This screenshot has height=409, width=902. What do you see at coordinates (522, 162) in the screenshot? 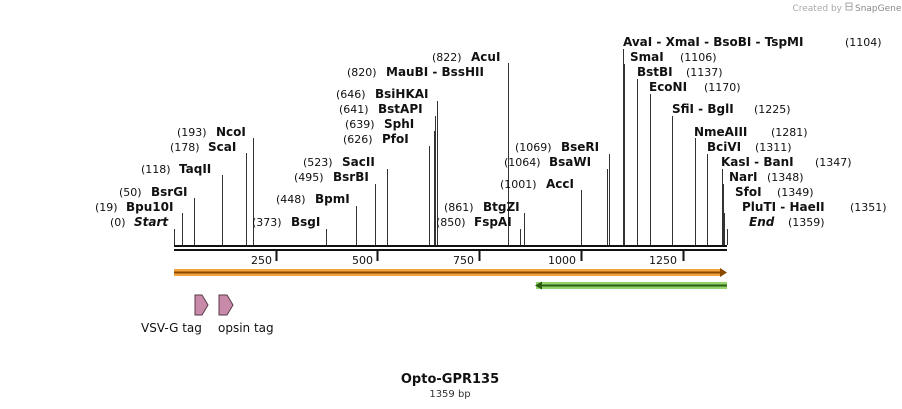
I see `site-bsawi-pos: (1064)` at bounding box center [522, 162].